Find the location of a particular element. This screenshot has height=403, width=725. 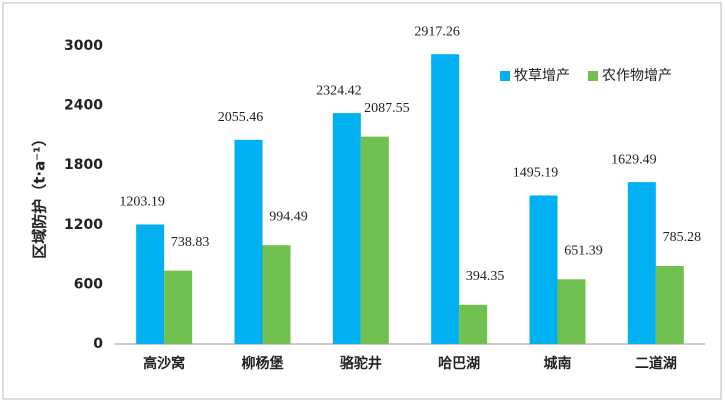

legend-label: 农作物增产 is located at coordinates (637, 76).